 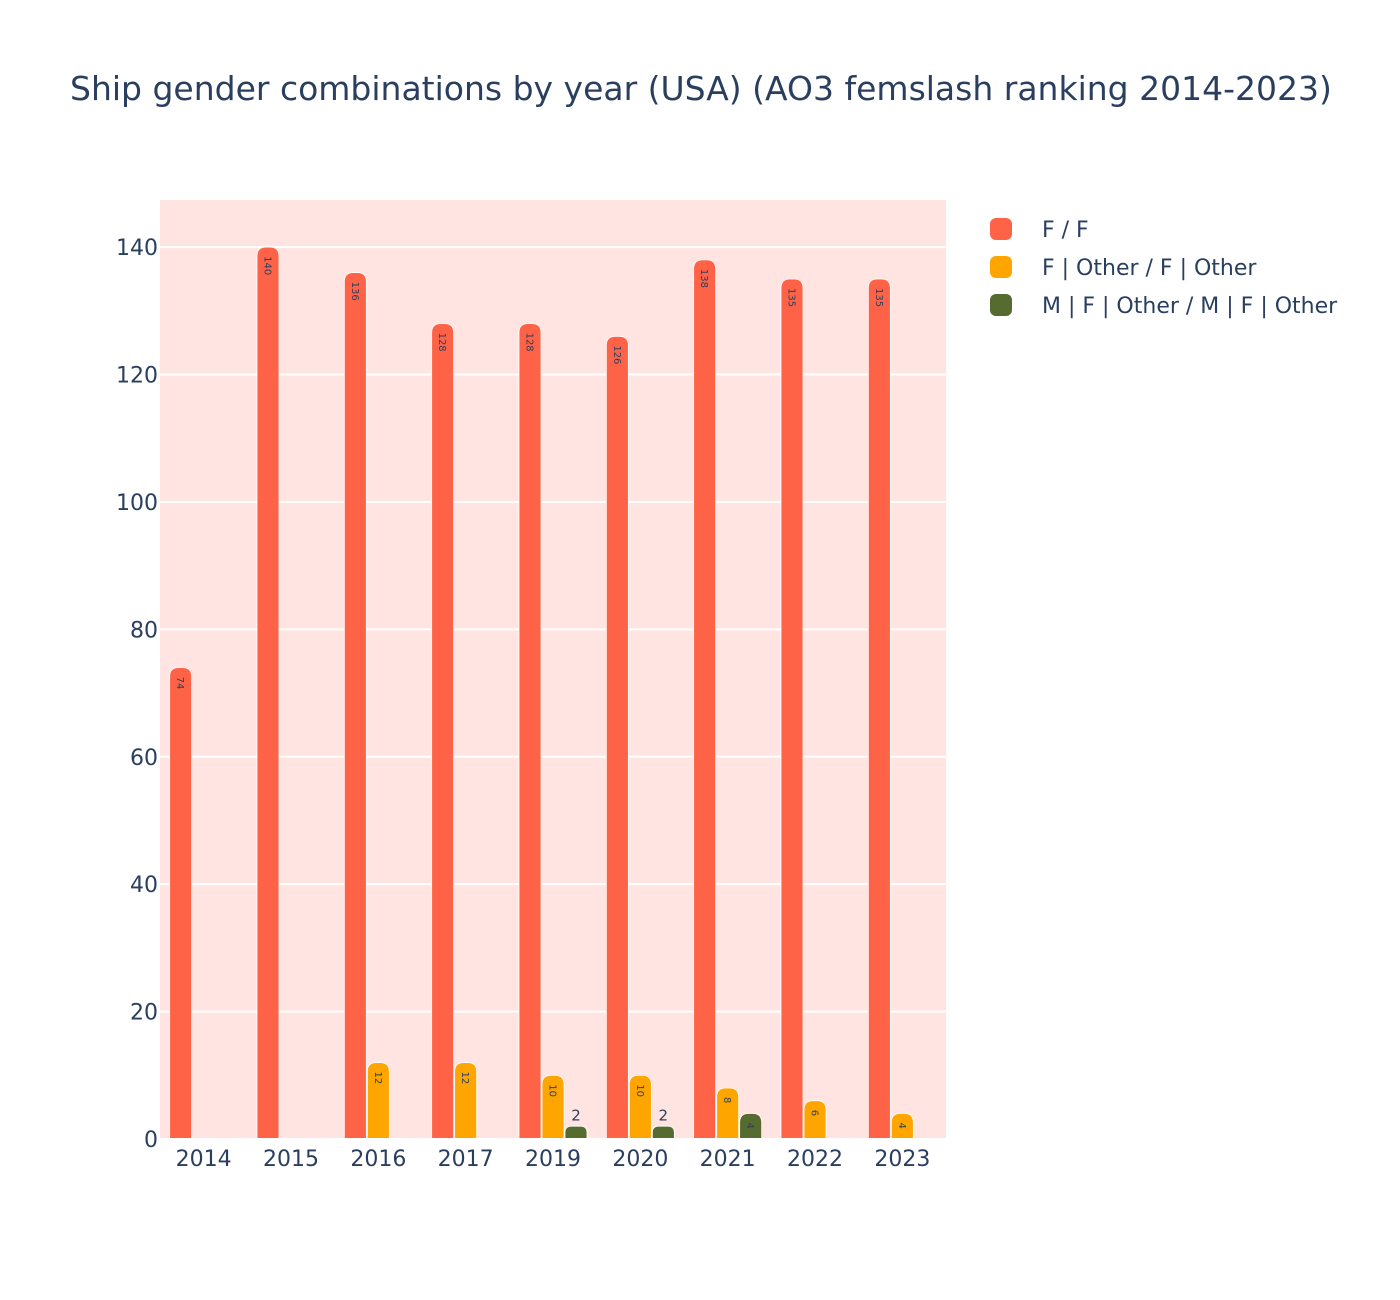 I want to click on y-tick-label: 0, so click(x=151, y=1140).